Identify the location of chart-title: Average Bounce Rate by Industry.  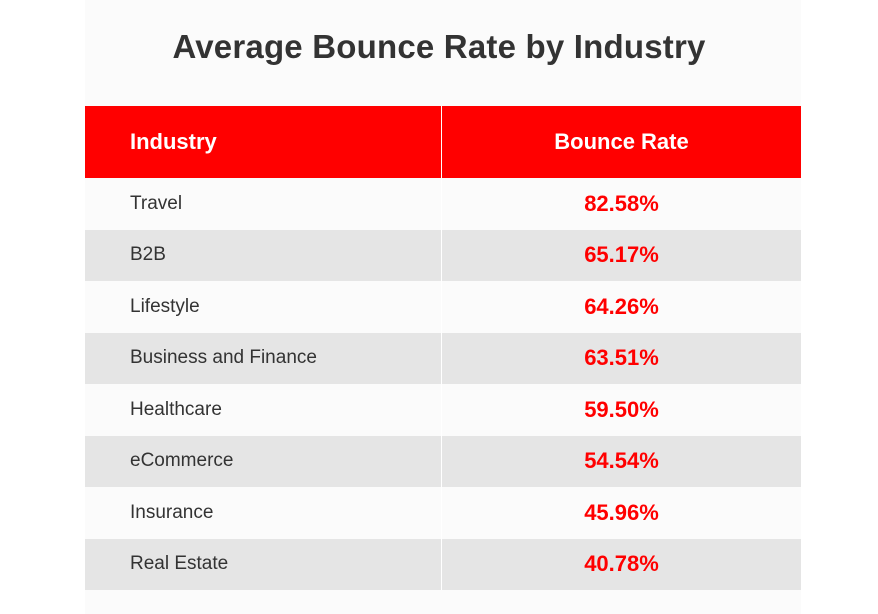
(439, 46).